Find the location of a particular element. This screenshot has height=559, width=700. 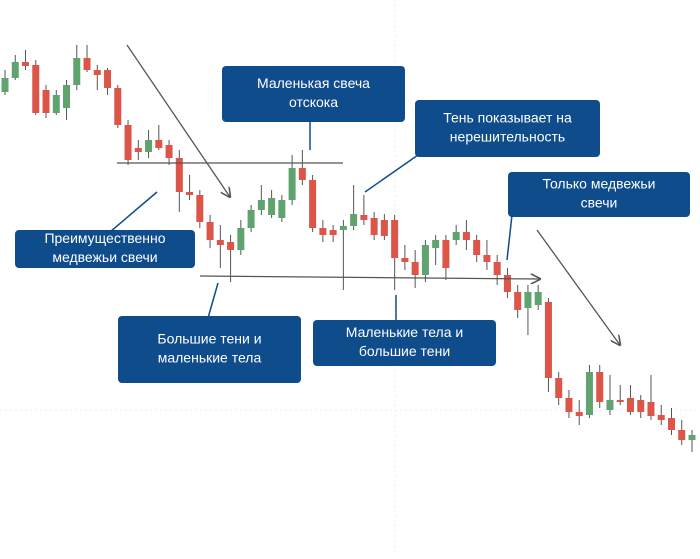

annotation-text: отскока is located at coordinates (313, 102).